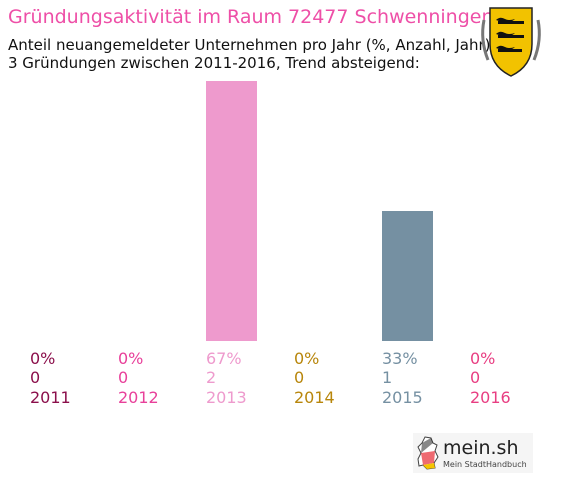  I want to click on count-label-2012: 0, so click(123, 377).